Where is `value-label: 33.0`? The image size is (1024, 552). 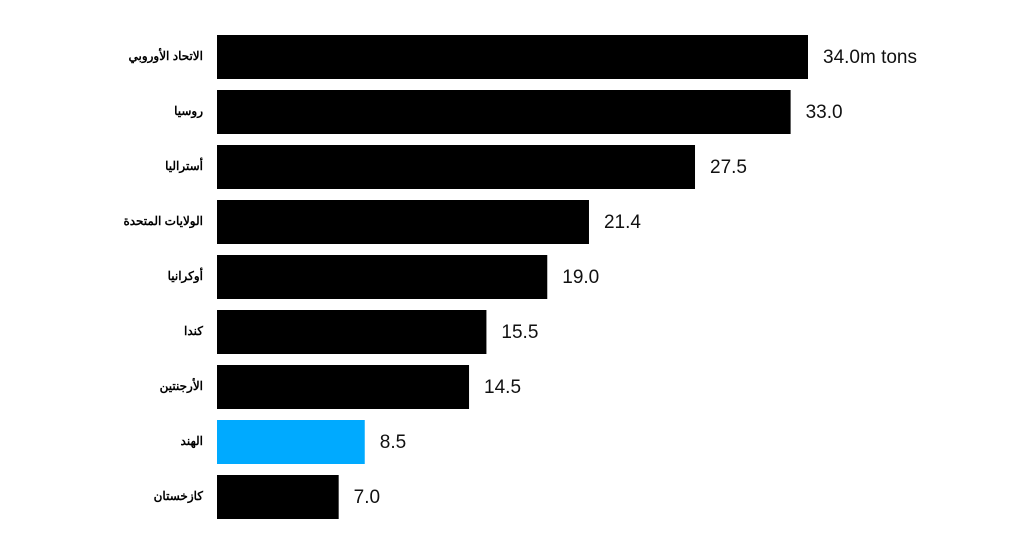 value-label: 33.0 is located at coordinates (824, 112).